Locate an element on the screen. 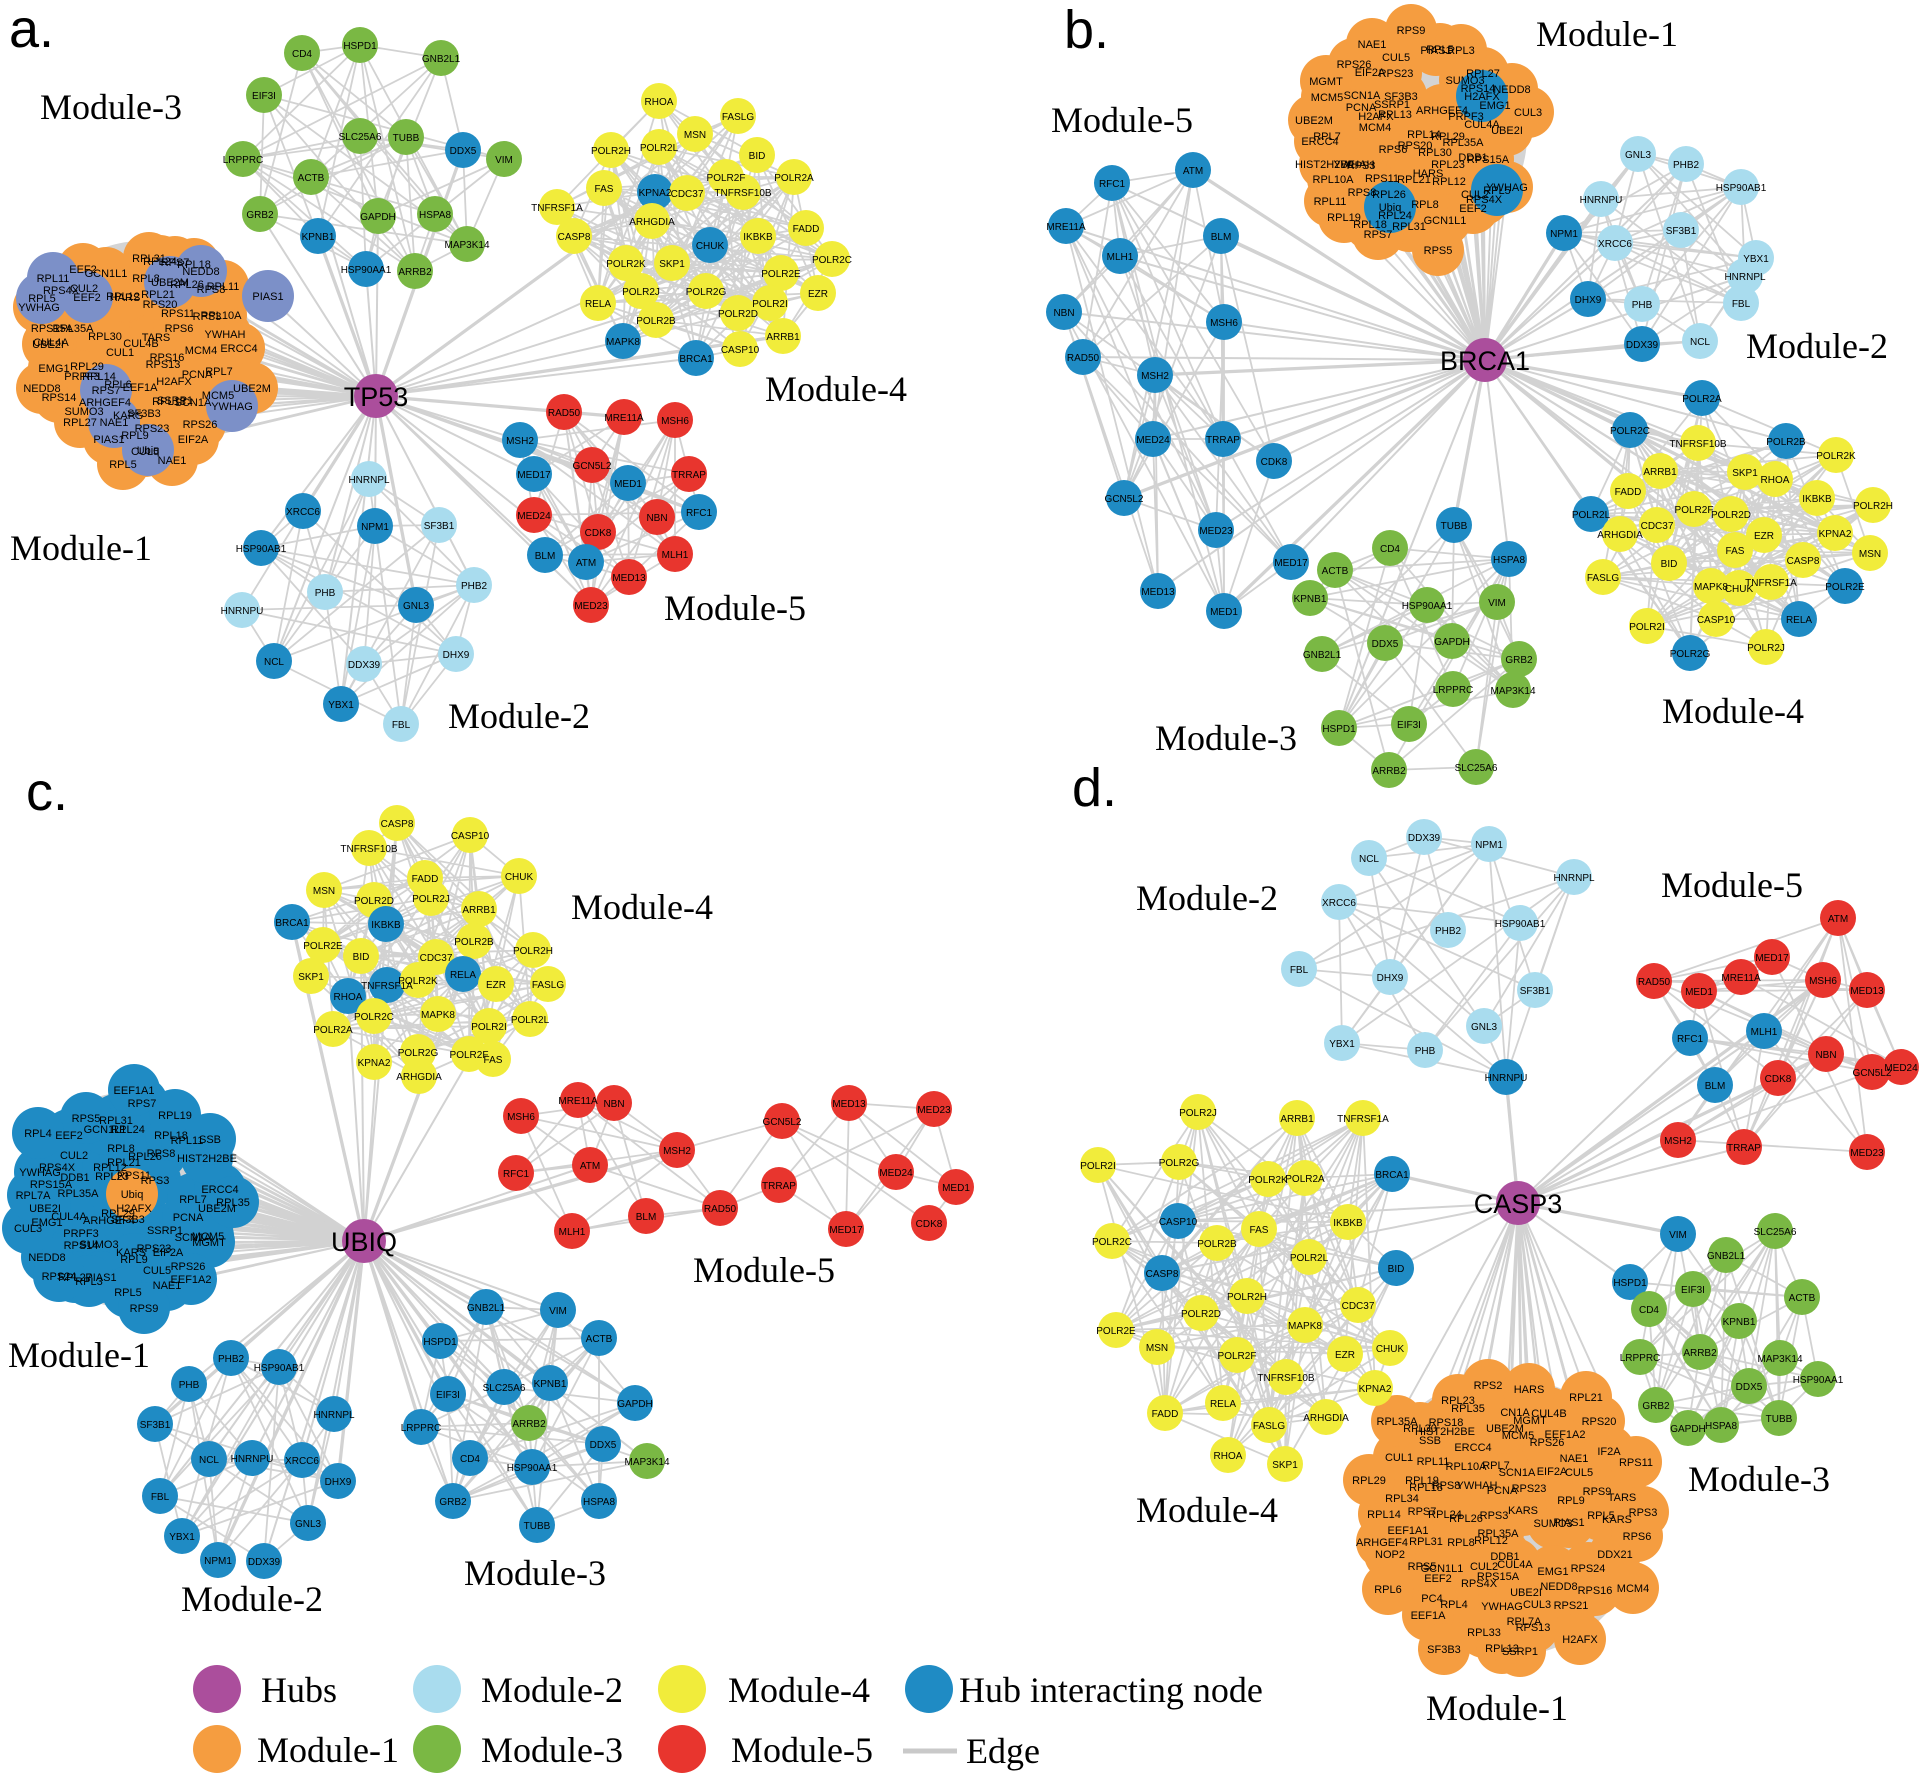  svg-text: IKBKB is located at coordinates (1348, 1223).